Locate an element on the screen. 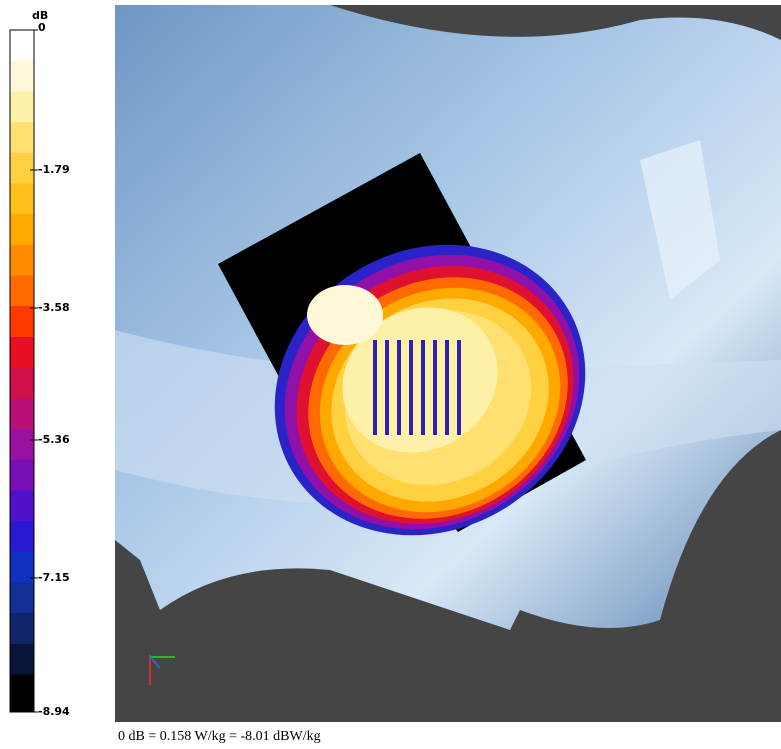 The height and width of the screenshot is (749, 781). tick-label: -1.79 is located at coordinates (54, 169).